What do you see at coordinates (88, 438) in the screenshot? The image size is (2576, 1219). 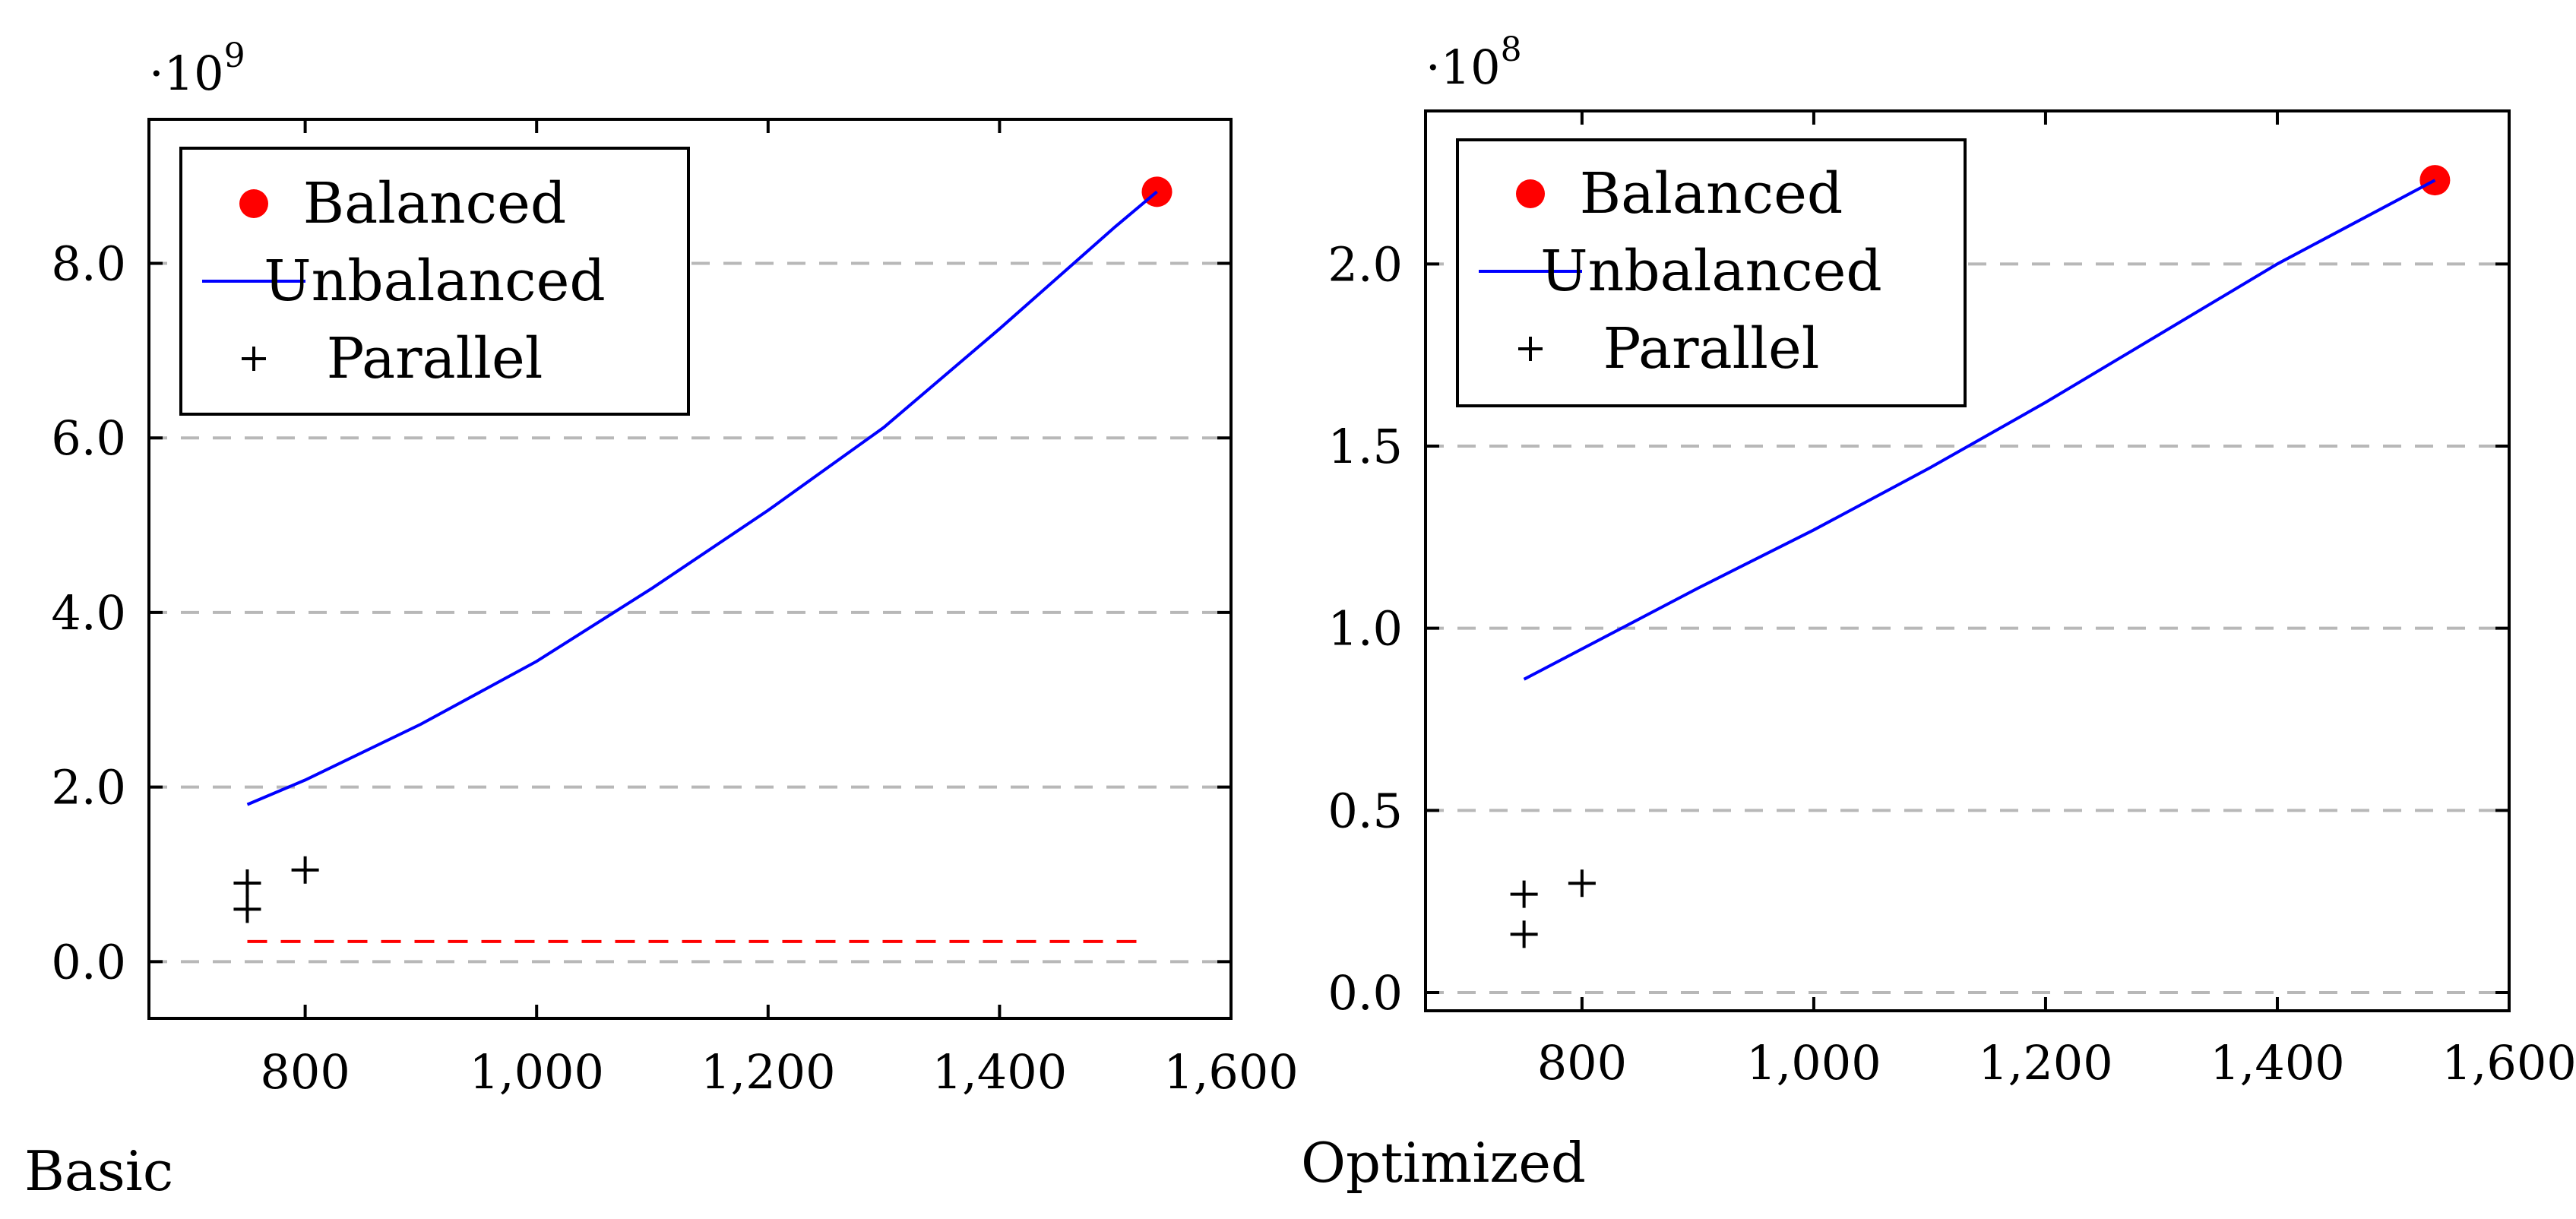 I see `y-tick-label: 6.0` at bounding box center [88, 438].